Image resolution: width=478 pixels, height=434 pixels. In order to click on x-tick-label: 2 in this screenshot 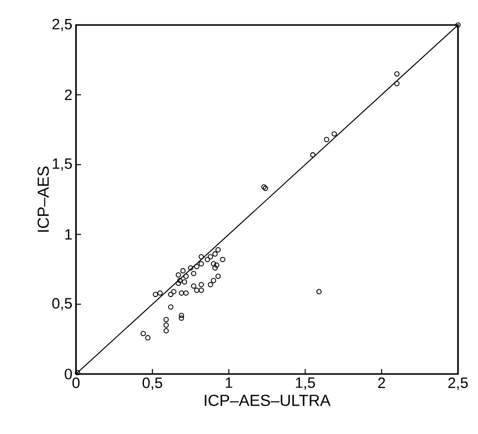, I will do `click(382, 383)`.